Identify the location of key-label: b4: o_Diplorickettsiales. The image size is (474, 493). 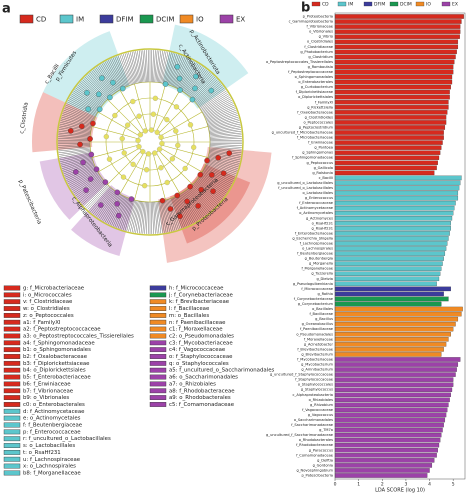
(54, 371).